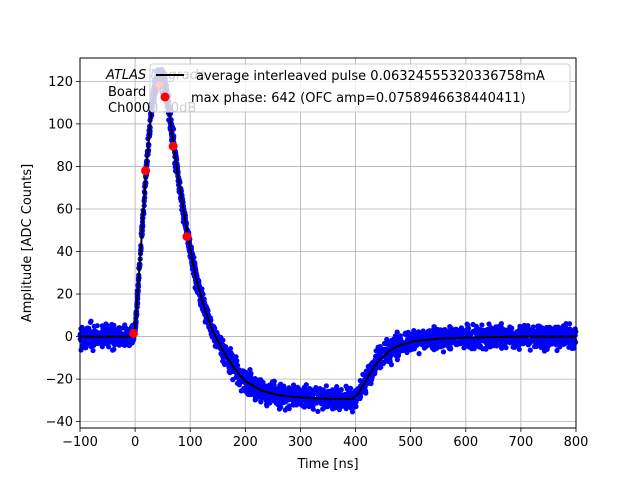  What do you see at coordinates (64, 209) in the screenshot?
I see `y-tick-label: 60` at bounding box center [64, 209].